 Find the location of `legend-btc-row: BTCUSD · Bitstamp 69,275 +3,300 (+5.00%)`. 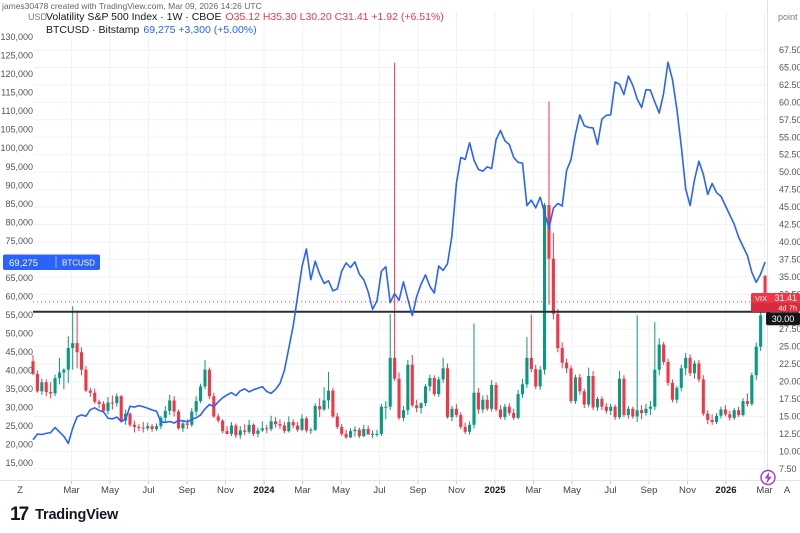

legend-btc-row: BTCUSD · Bitstamp 69,275 +3,300 (+5.00%) is located at coordinates (245, 30).